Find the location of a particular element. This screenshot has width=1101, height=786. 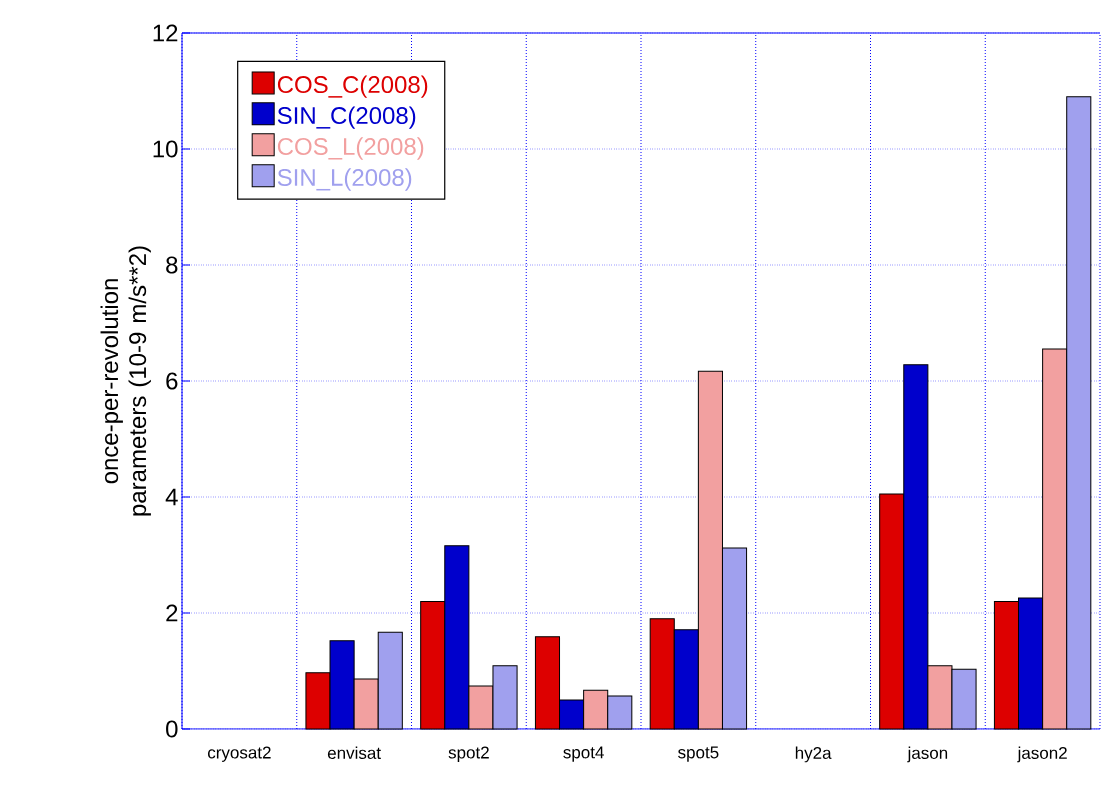

legend-label: COS_C(2008) is located at coordinates (352, 86).